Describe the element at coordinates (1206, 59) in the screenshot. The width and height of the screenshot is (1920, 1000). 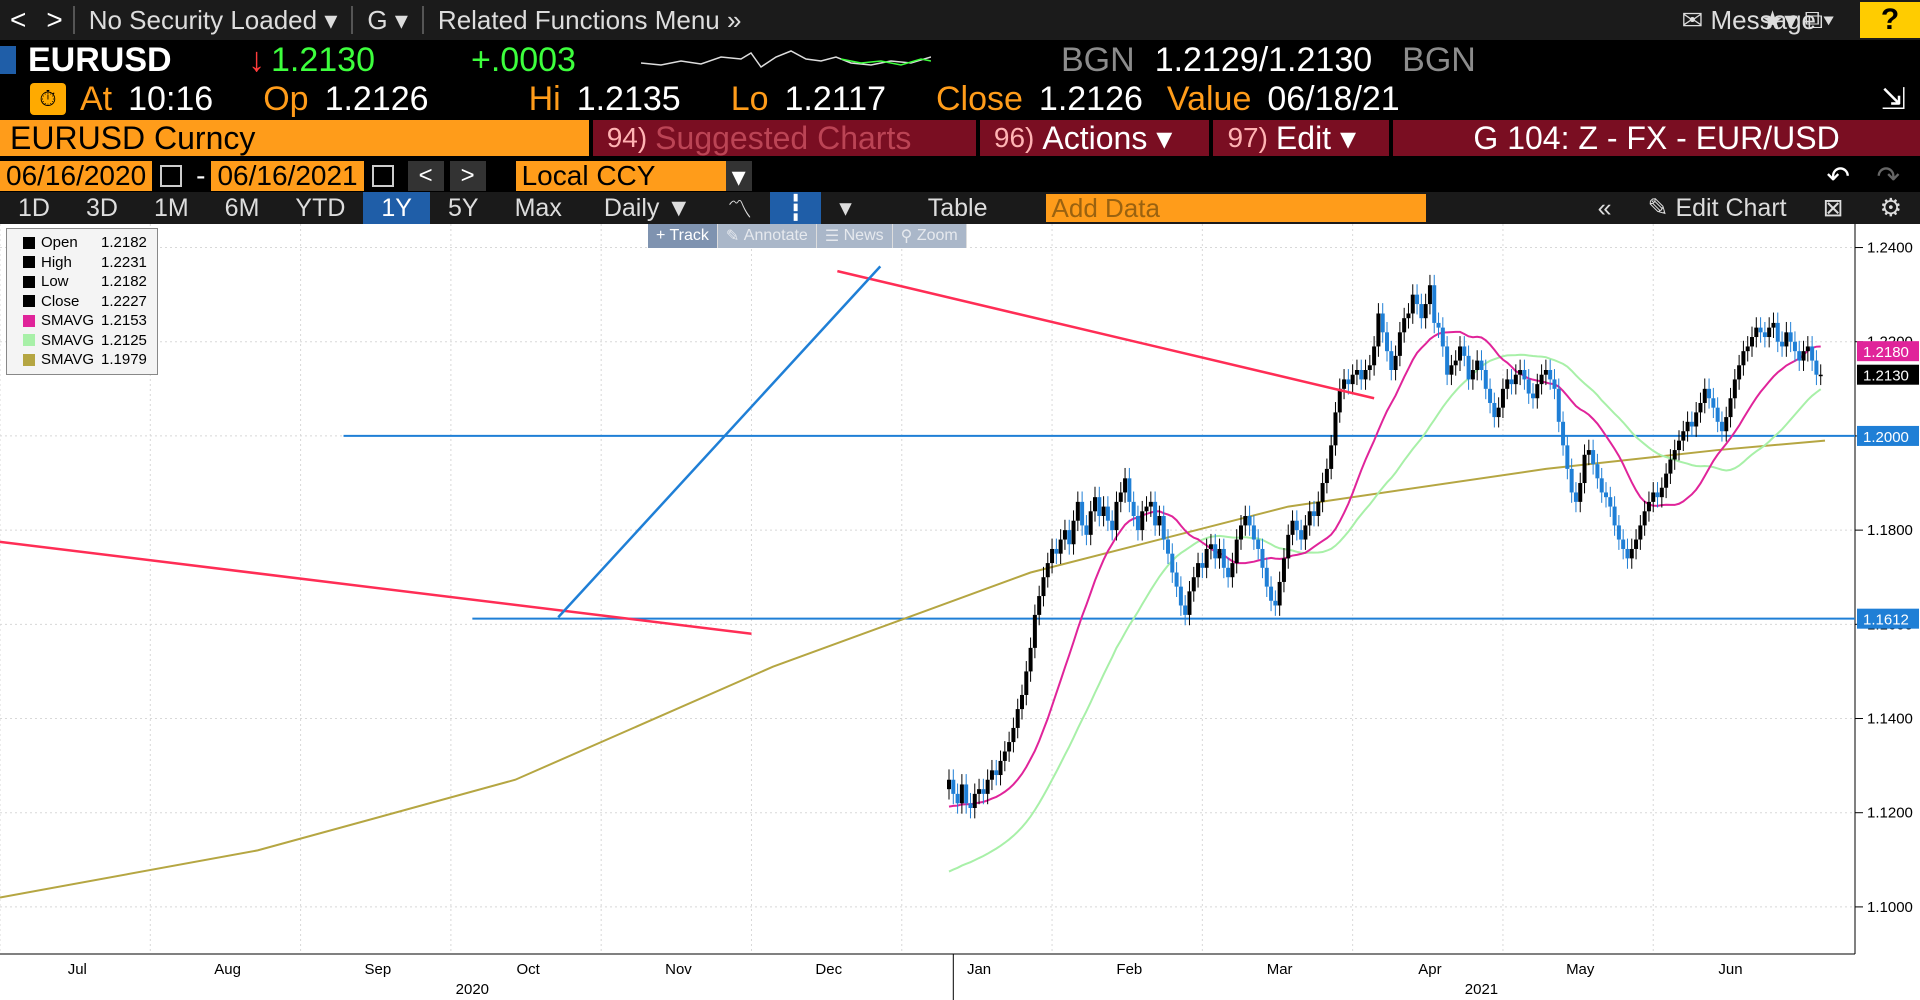
I see `bid-price: 1.2129` at that location.